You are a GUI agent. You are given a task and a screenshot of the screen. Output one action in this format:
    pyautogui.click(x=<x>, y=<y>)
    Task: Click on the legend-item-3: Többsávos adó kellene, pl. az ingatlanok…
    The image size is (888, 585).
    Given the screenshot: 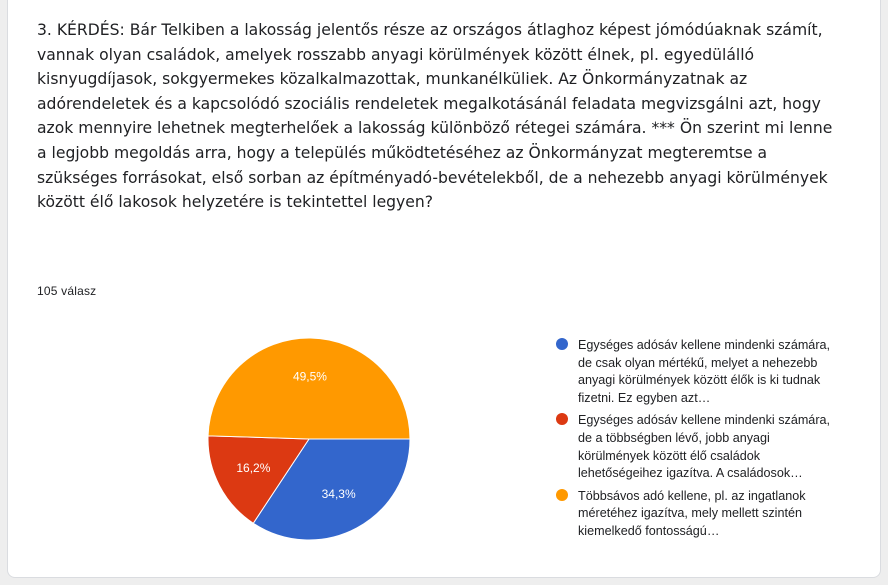 What is the action you would take?
    pyautogui.click(x=698, y=523)
    